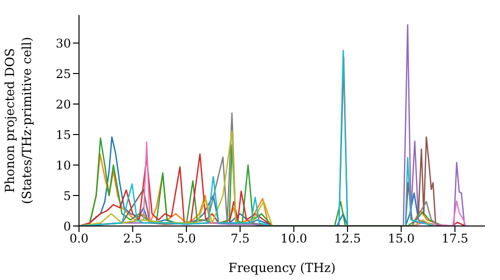 This screenshot has width=500, height=280. Describe the element at coordinates (18, 120) in the screenshot. I see `y-axis-title: Phonon projected DOS (States/THz·primitive cell)` at that location.